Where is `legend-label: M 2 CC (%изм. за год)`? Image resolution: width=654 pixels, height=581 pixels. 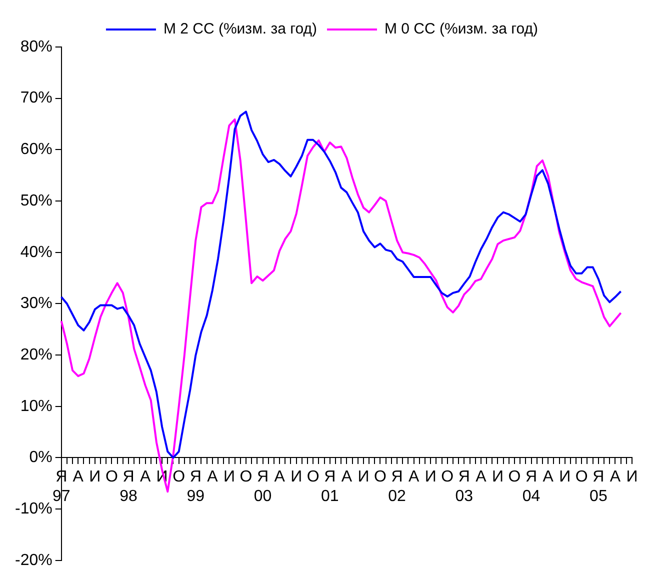 legend-label: M 2 CC (%изм. за год) is located at coordinates (240, 29).